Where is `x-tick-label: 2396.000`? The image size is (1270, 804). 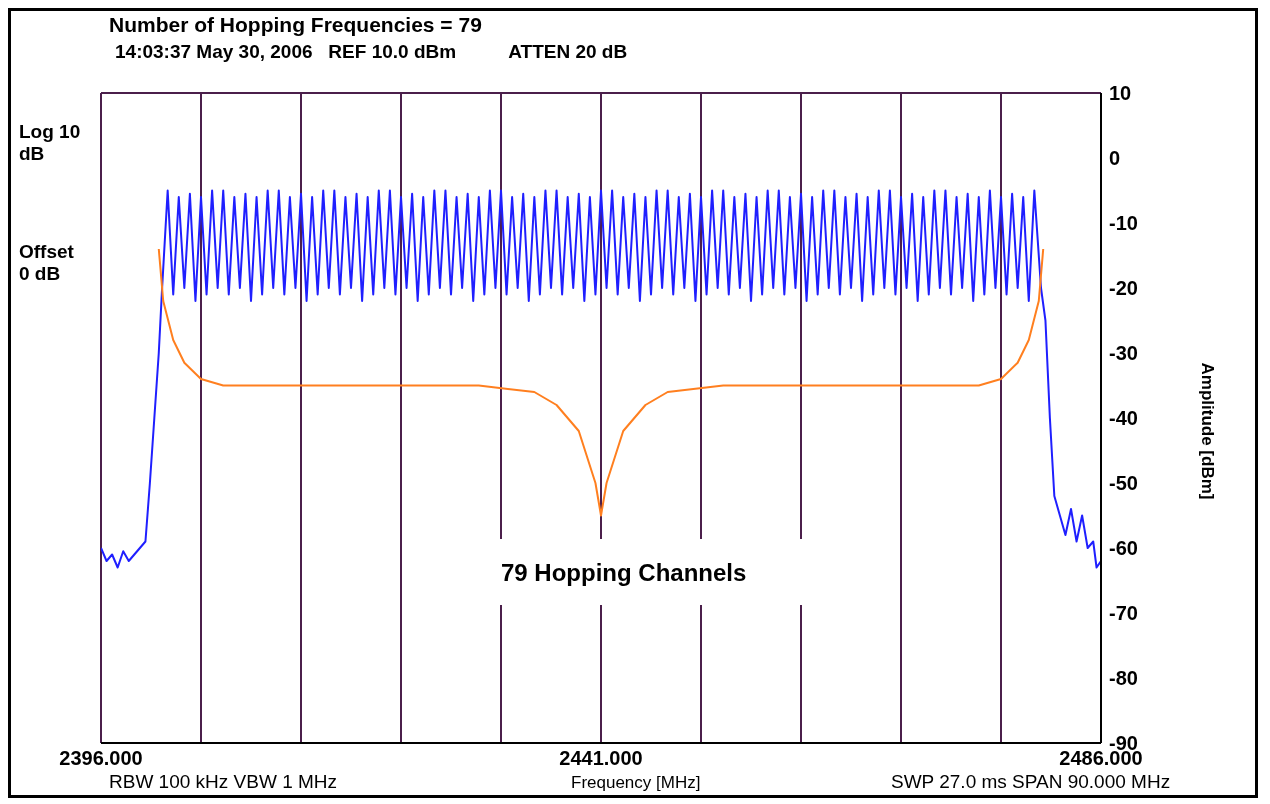
x-tick-label: 2396.000 is located at coordinates (101, 758).